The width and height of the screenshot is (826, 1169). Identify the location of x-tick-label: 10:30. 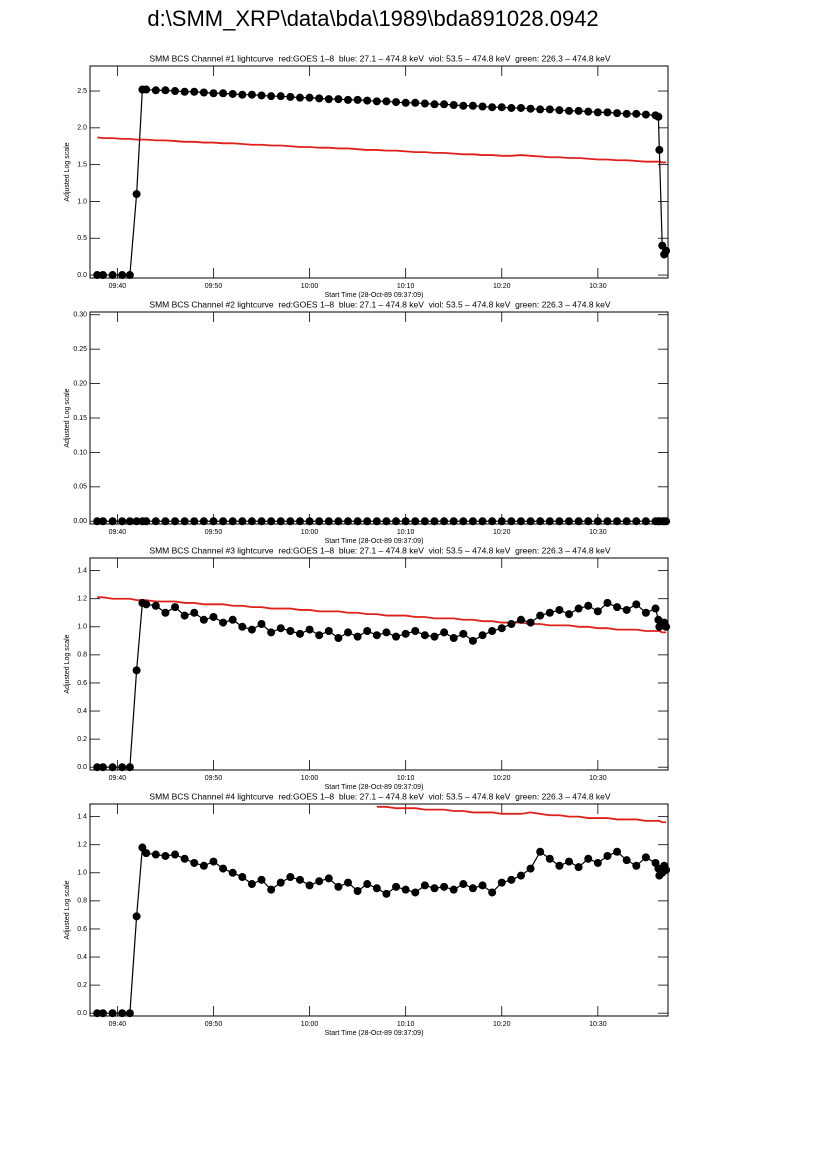
(598, 532).